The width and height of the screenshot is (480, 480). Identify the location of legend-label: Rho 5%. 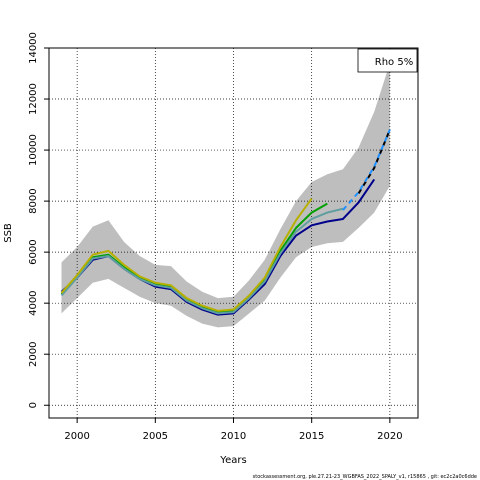
(394, 62).